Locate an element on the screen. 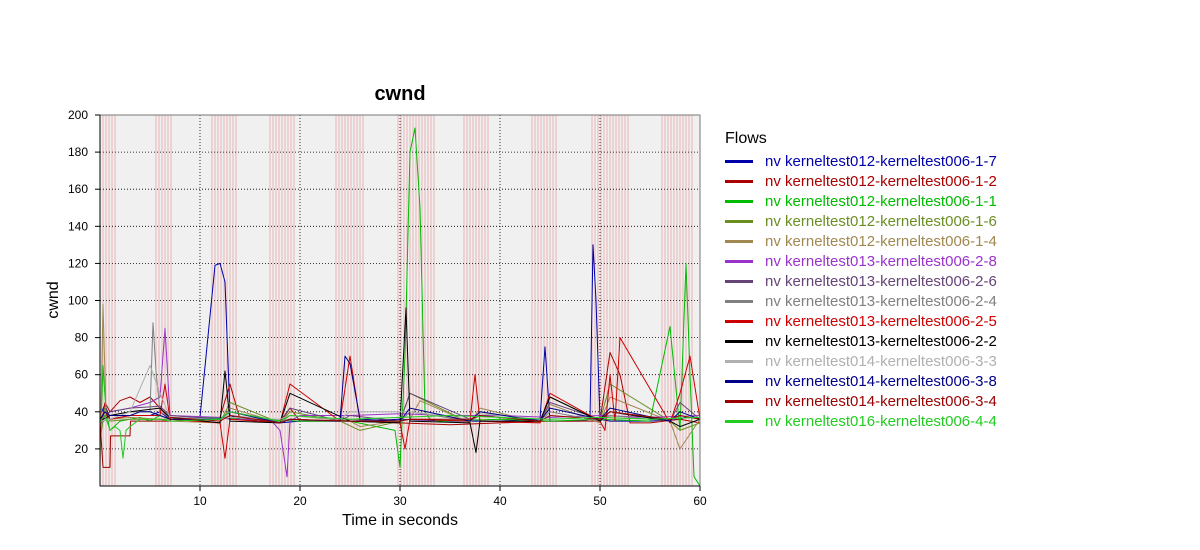  y-tick-label: 100 is located at coordinates (78, 301).